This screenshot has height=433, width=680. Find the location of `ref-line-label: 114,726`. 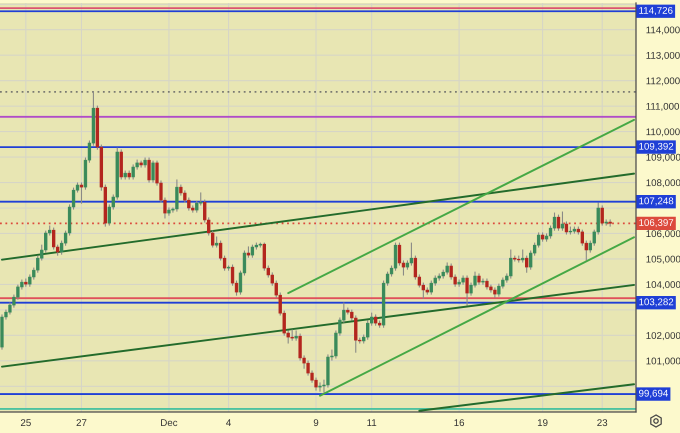

ref-line-label: 114,726 is located at coordinates (656, 11).